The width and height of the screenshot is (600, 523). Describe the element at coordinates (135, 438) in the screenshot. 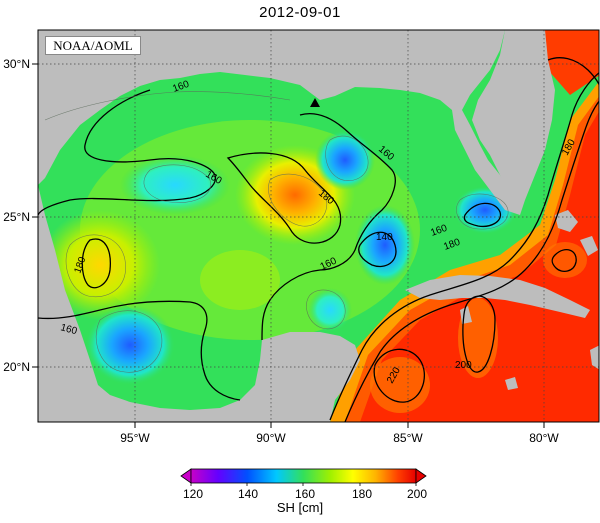

I see `x-tick-label: 95°W` at that location.